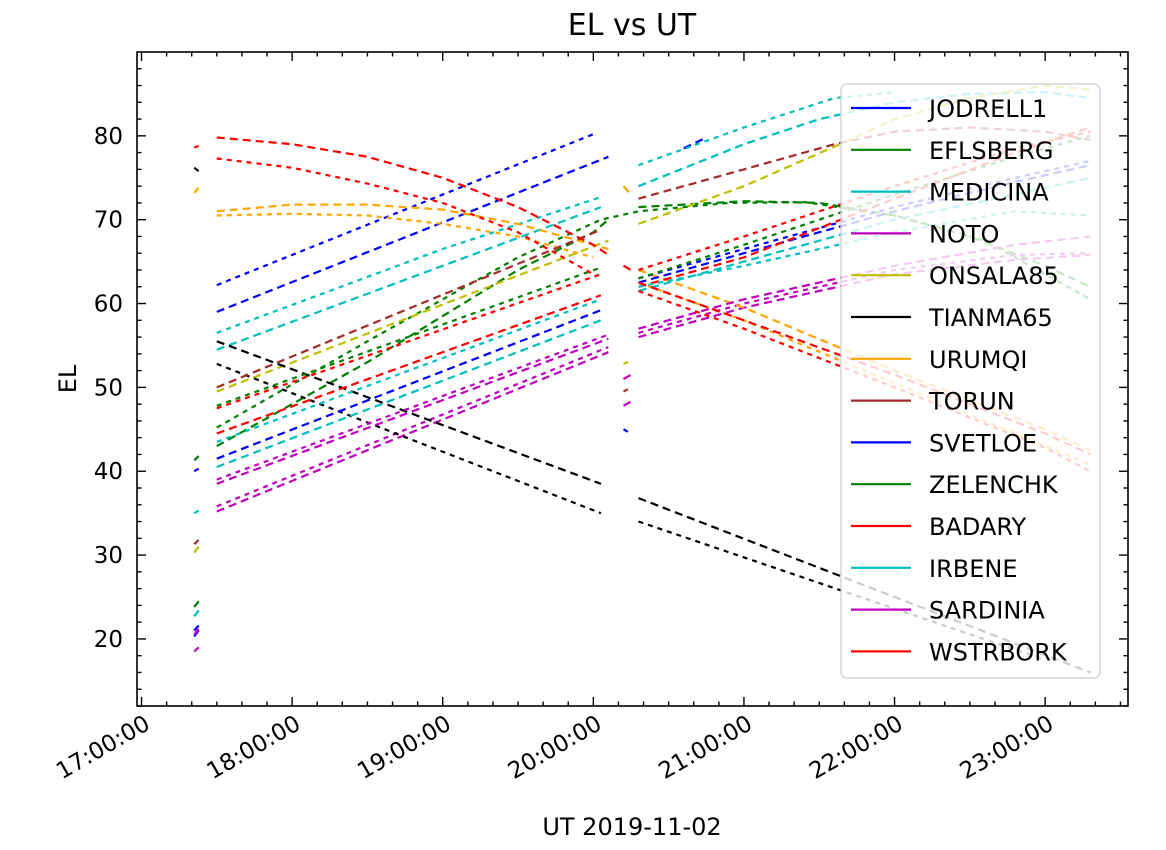 The height and width of the screenshot is (850, 1166). I want to click on legend-label-onsala85: ONSALA85, so click(994, 276).